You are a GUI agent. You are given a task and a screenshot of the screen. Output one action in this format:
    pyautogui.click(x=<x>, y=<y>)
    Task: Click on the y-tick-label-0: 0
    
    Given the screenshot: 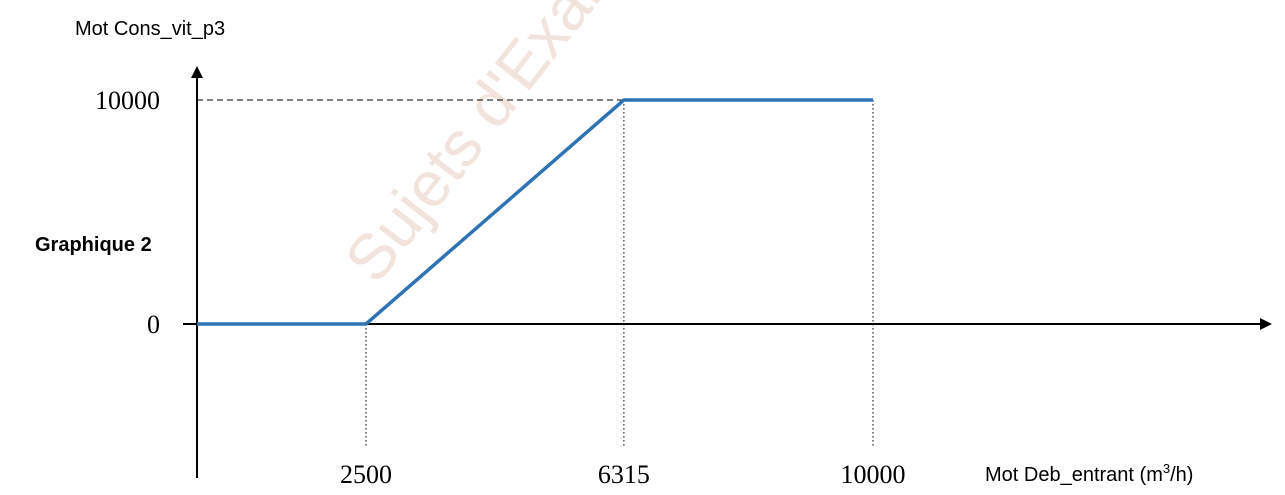 What is the action you would take?
    pyautogui.click(x=153, y=324)
    